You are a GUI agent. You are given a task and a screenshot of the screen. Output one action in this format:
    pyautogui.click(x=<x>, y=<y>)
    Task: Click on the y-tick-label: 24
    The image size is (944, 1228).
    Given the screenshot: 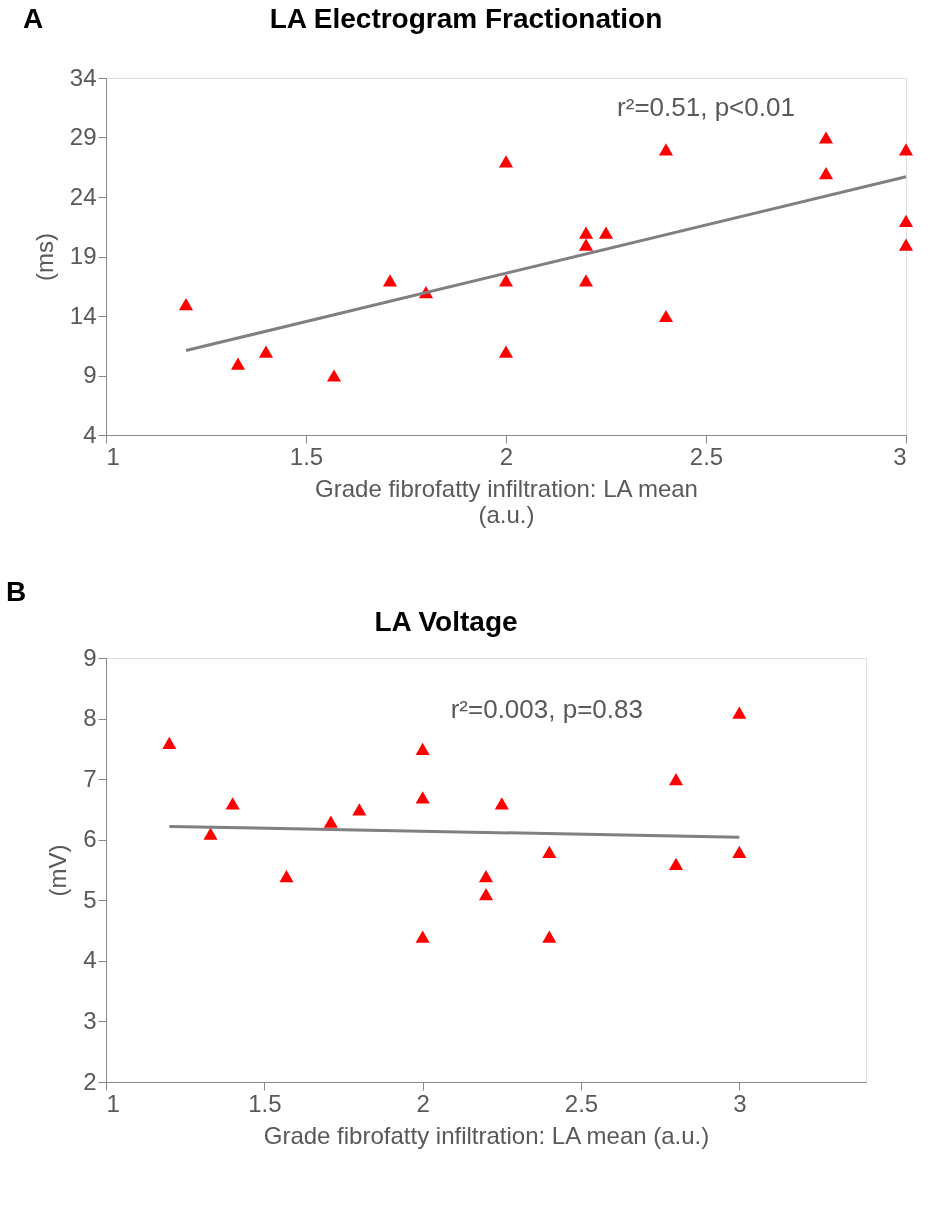 What is the action you would take?
    pyautogui.click(x=83, y=196)
    